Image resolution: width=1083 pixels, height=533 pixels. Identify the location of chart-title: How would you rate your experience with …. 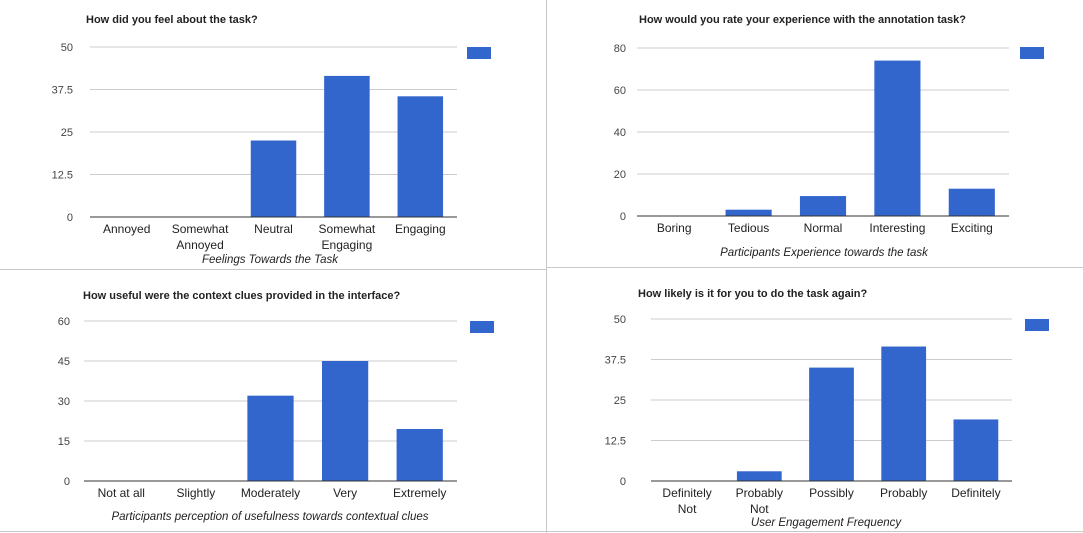
(802, 20).